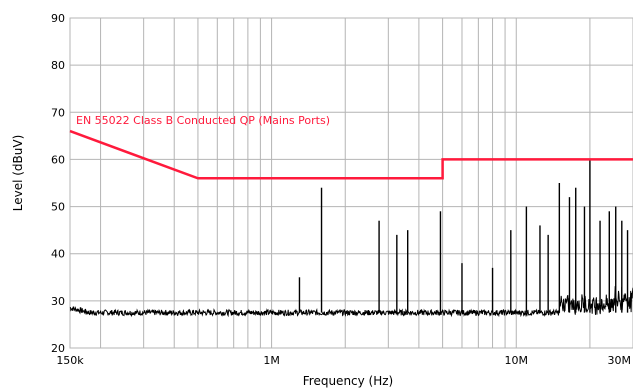 The width and height of the screenshot is (633, 390). Describe the element at coordinates (517, 360) in the screenshot. I see `x-tick-label: 10M` at that location.